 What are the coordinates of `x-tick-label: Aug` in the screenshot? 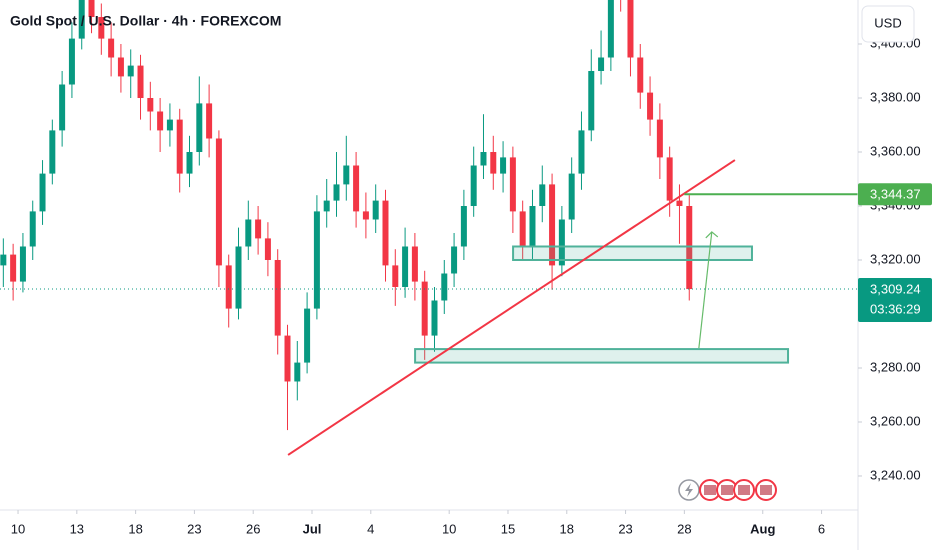 It's located at (762, 528).